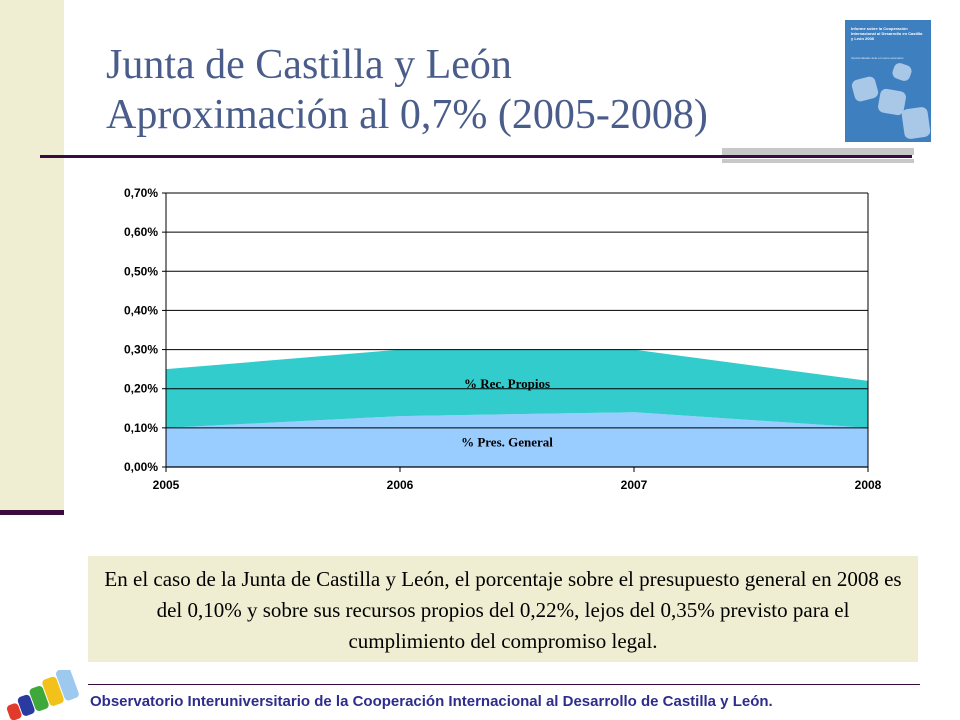 The width and height of the screenshot is (960, 720). I want to click on logo-segment-yellow, so click(53, 691).